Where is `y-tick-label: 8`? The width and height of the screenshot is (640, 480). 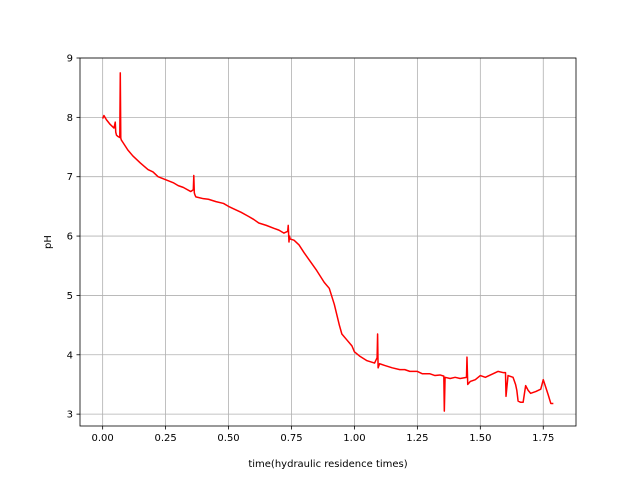
y-tick-label: 8 is located at coordinates (70, 118).